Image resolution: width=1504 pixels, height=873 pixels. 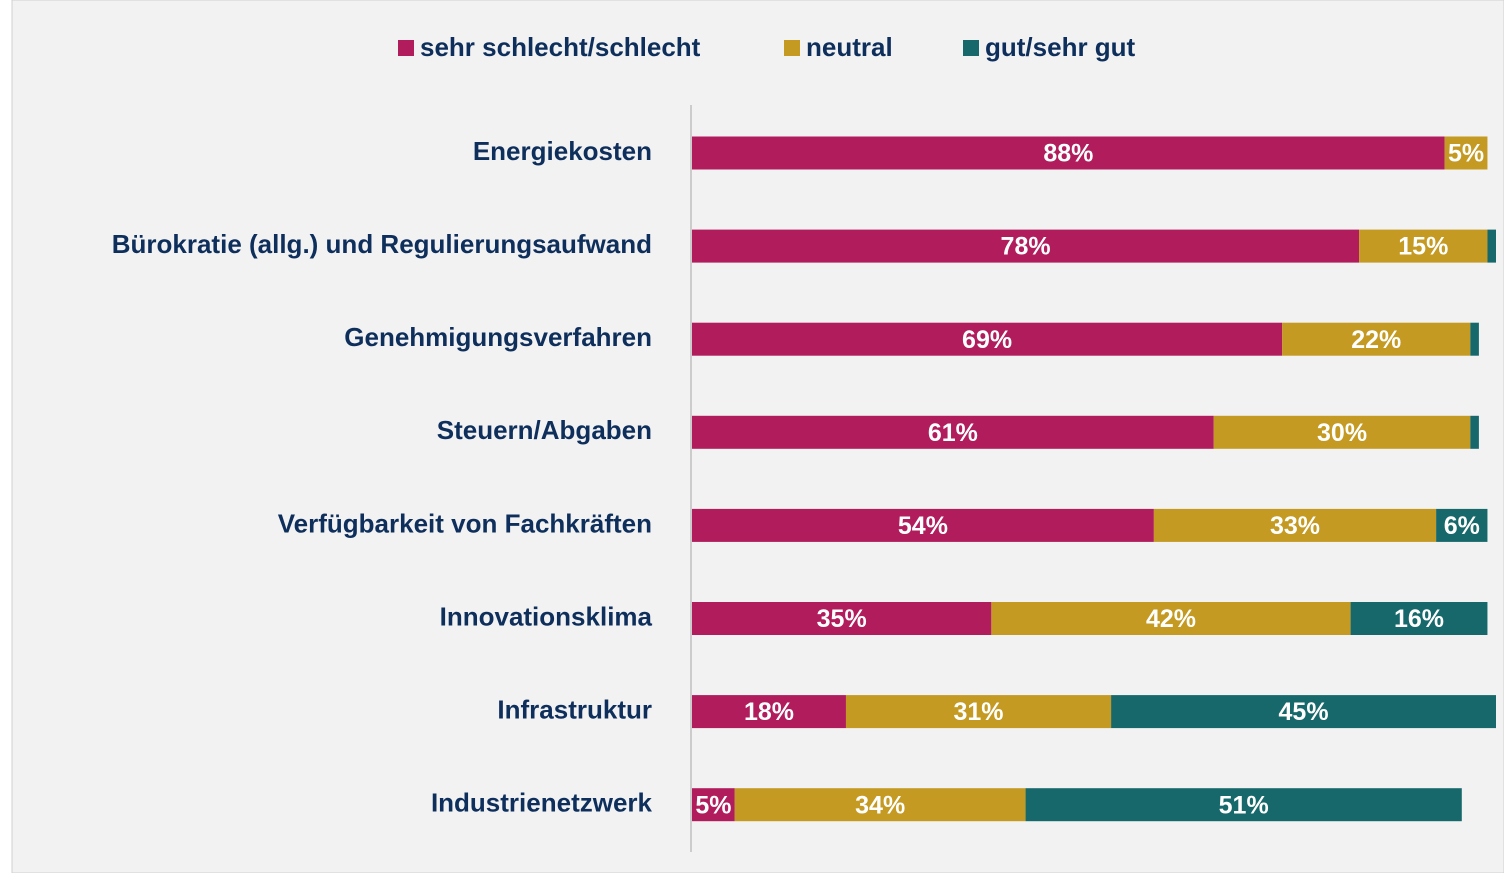 I want to click on category-label: Verfügbarkeit von Fachkräften, so click(x=465, y=523).